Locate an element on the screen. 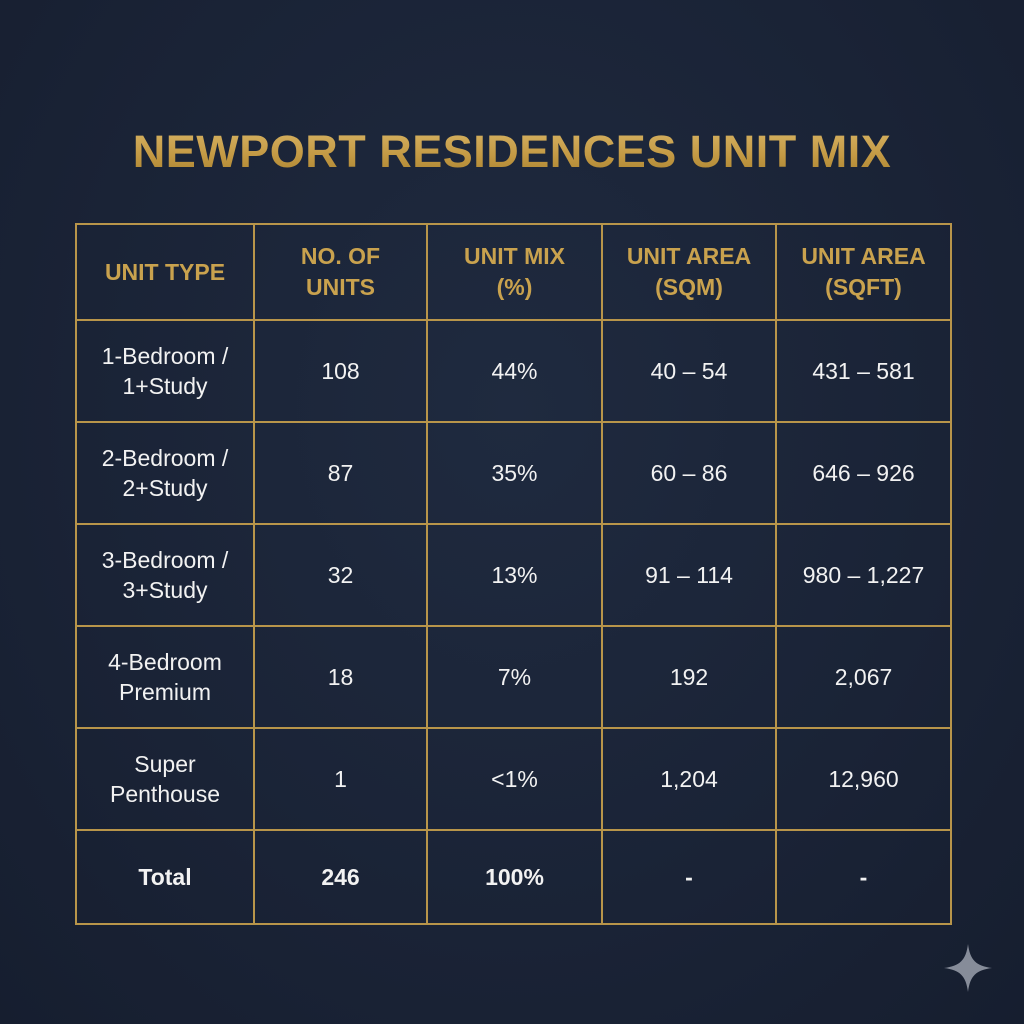 This screenshot has height=1024, width=1024. sparkle-icon is located at coordinates (968, 968).